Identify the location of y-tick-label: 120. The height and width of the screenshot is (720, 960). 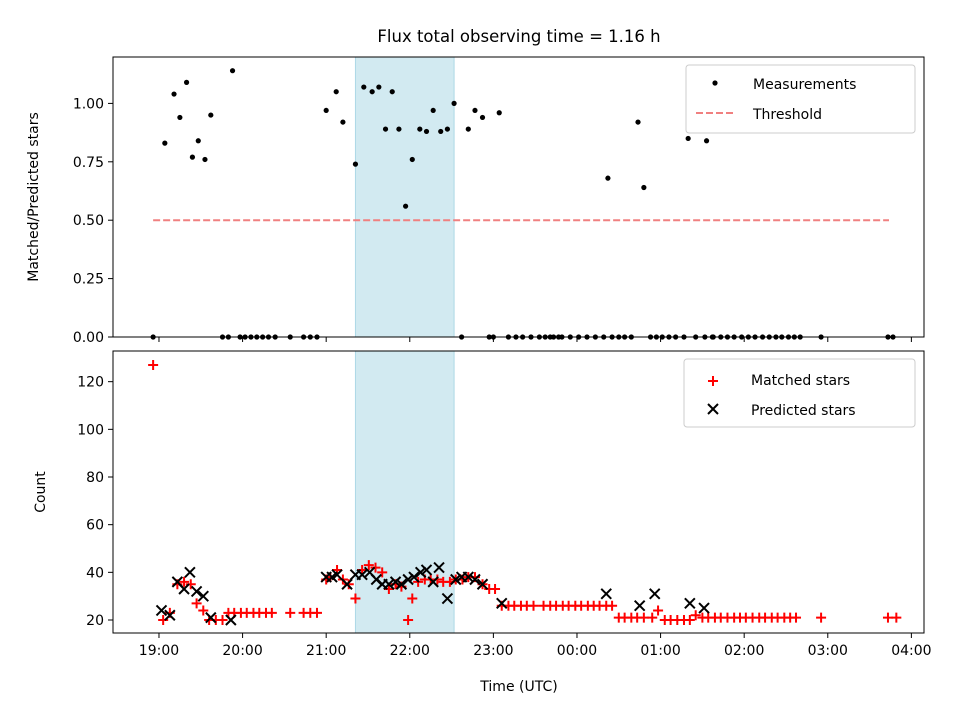
(90, 383).